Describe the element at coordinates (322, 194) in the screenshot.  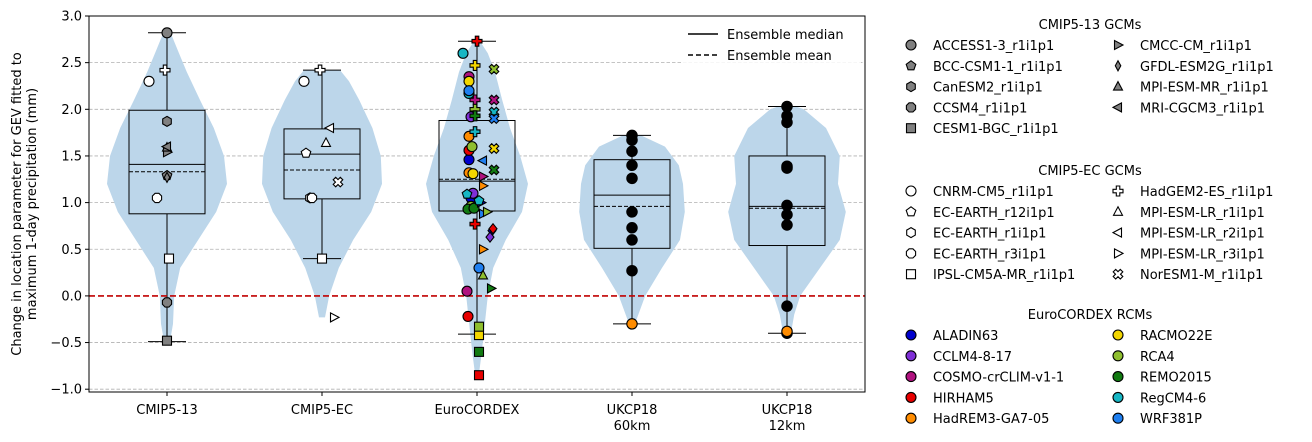
I see `violin-shape` at that location.